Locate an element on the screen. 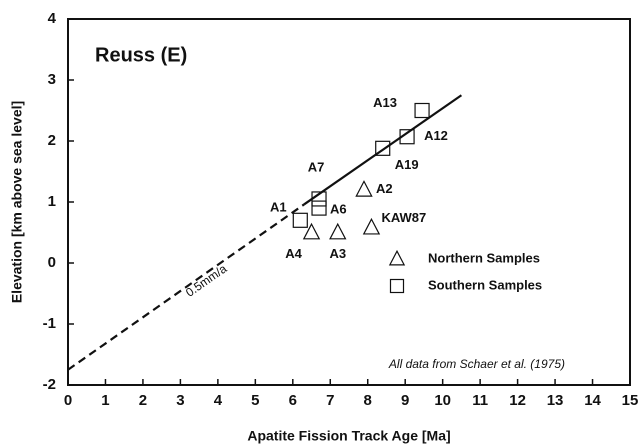 The height and width of the screenshot is (447, 643). x-tick-label: 3 is located at coordinates (180, 400).